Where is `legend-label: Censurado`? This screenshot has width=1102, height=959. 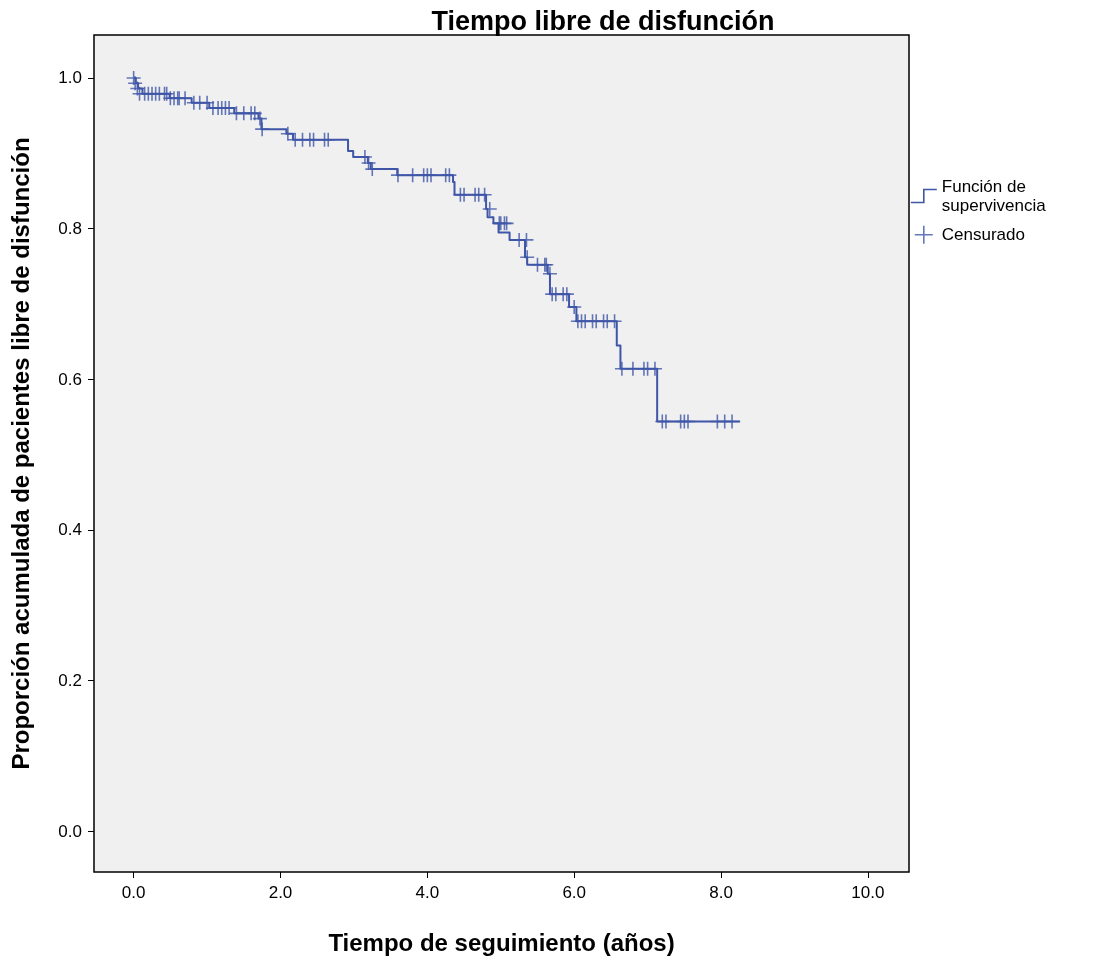
legend-label: Censurado is located at coordinates (983, 235).